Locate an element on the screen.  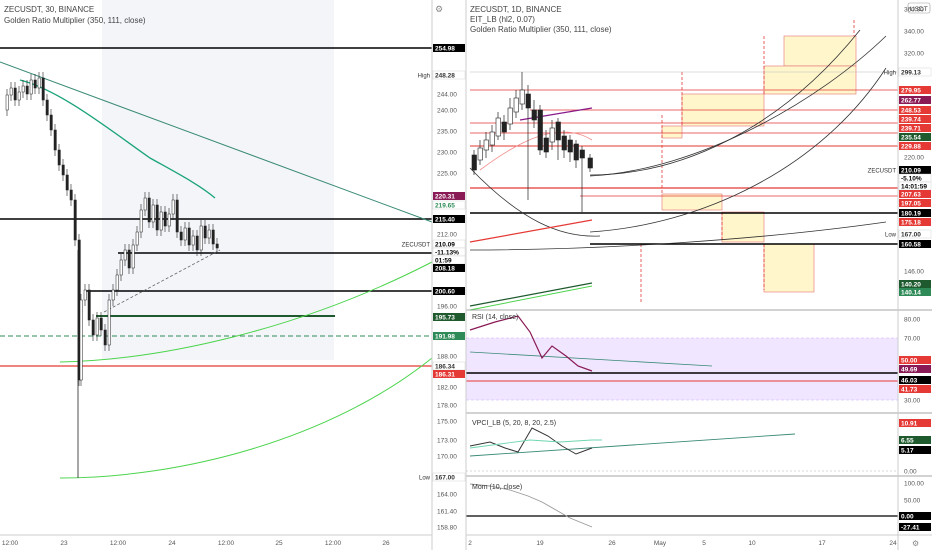
price-label: 210.09 is located at coordinates (445, 245).